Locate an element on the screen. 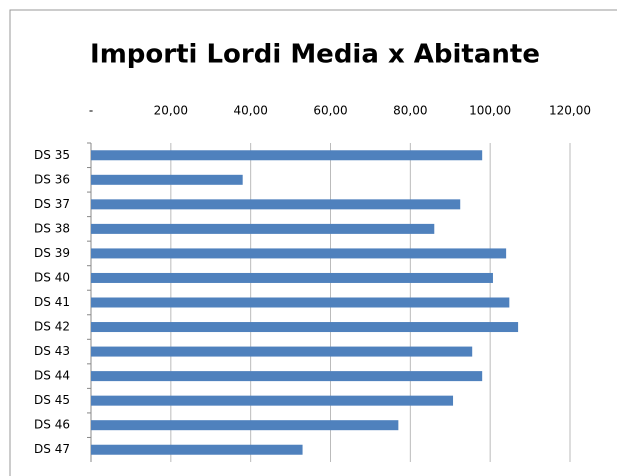 Image resolution: width=617 pixels, height=476 pixels. y-tick-label: DS 38 is located at coordinates (52, 228).